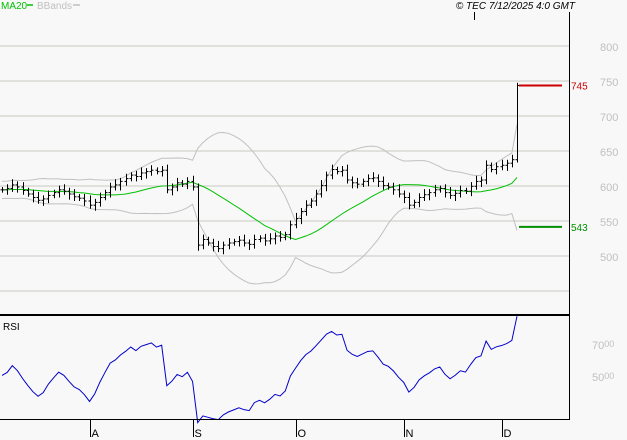  What do you see at coordinates (609, 118) in the screenshot?
I see `y-tick-label: 700` at bounding box center [609, 118].